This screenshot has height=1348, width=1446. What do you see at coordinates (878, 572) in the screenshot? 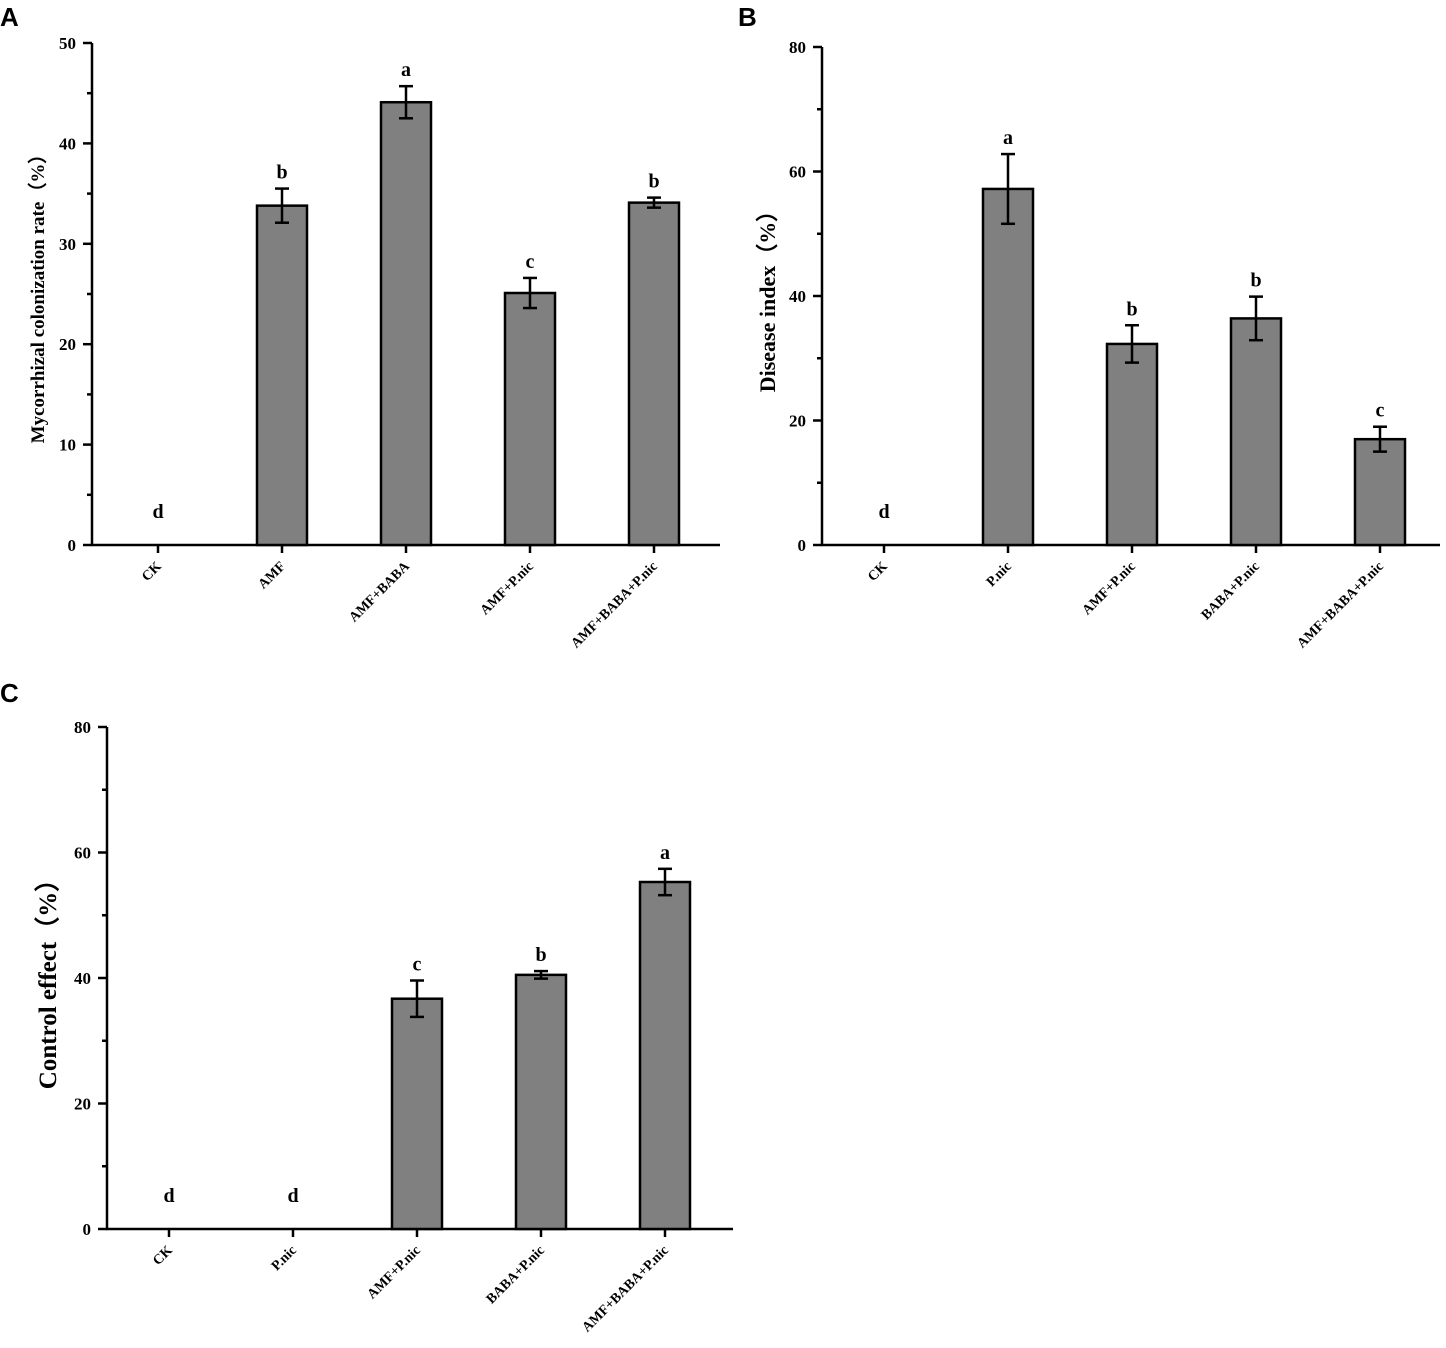
I see `panel-b-category-label: CK` at bounding box center [878, 572].